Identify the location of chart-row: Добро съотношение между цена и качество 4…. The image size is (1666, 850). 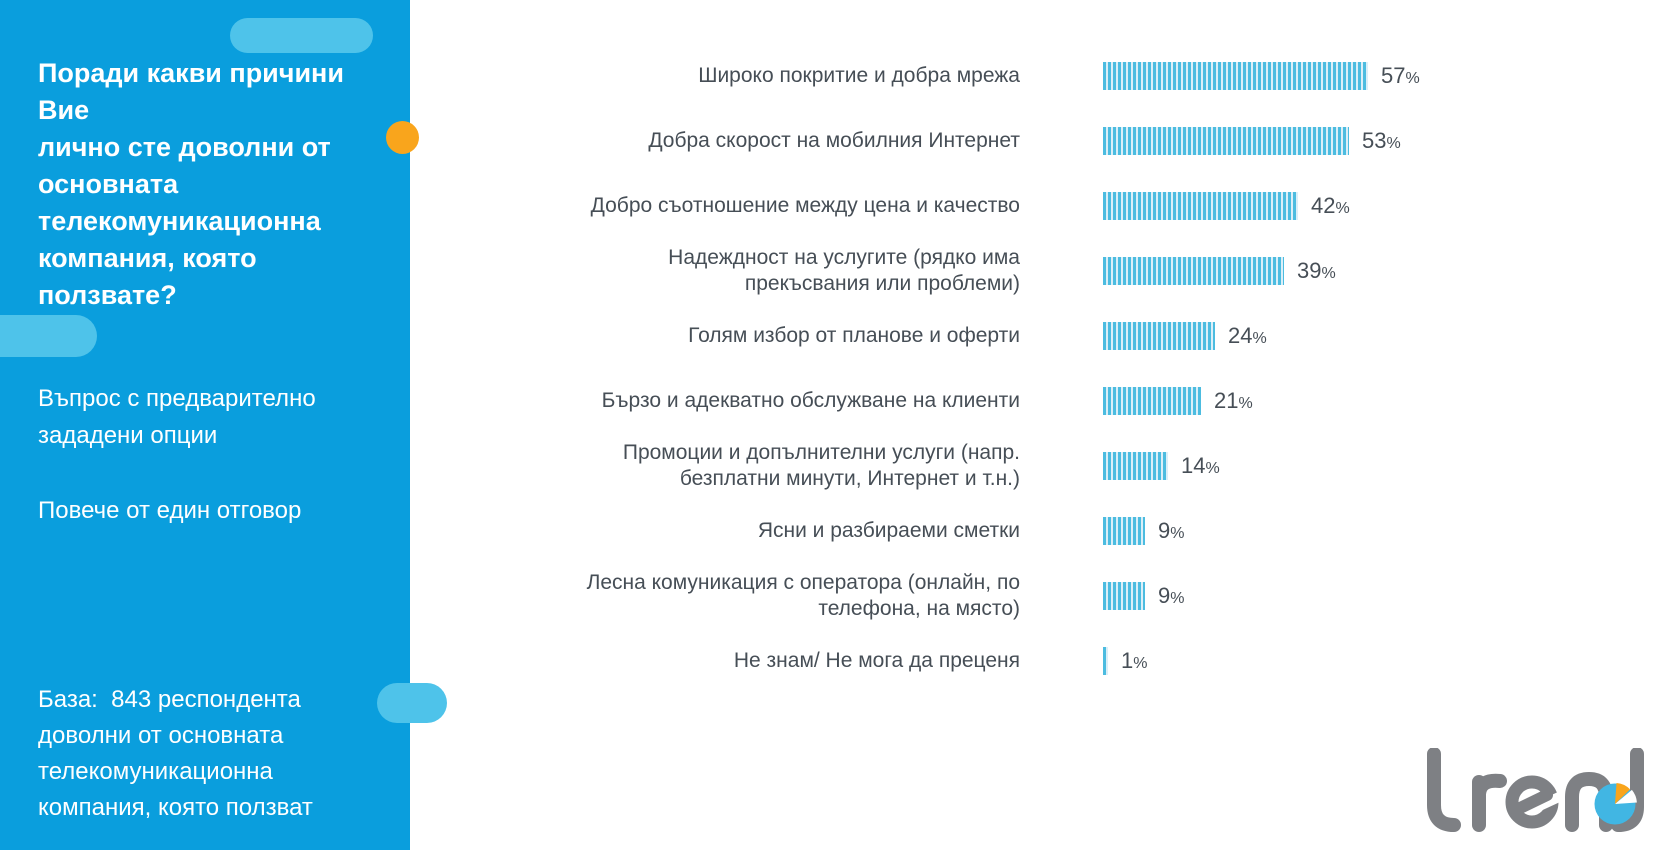
(950, 205).